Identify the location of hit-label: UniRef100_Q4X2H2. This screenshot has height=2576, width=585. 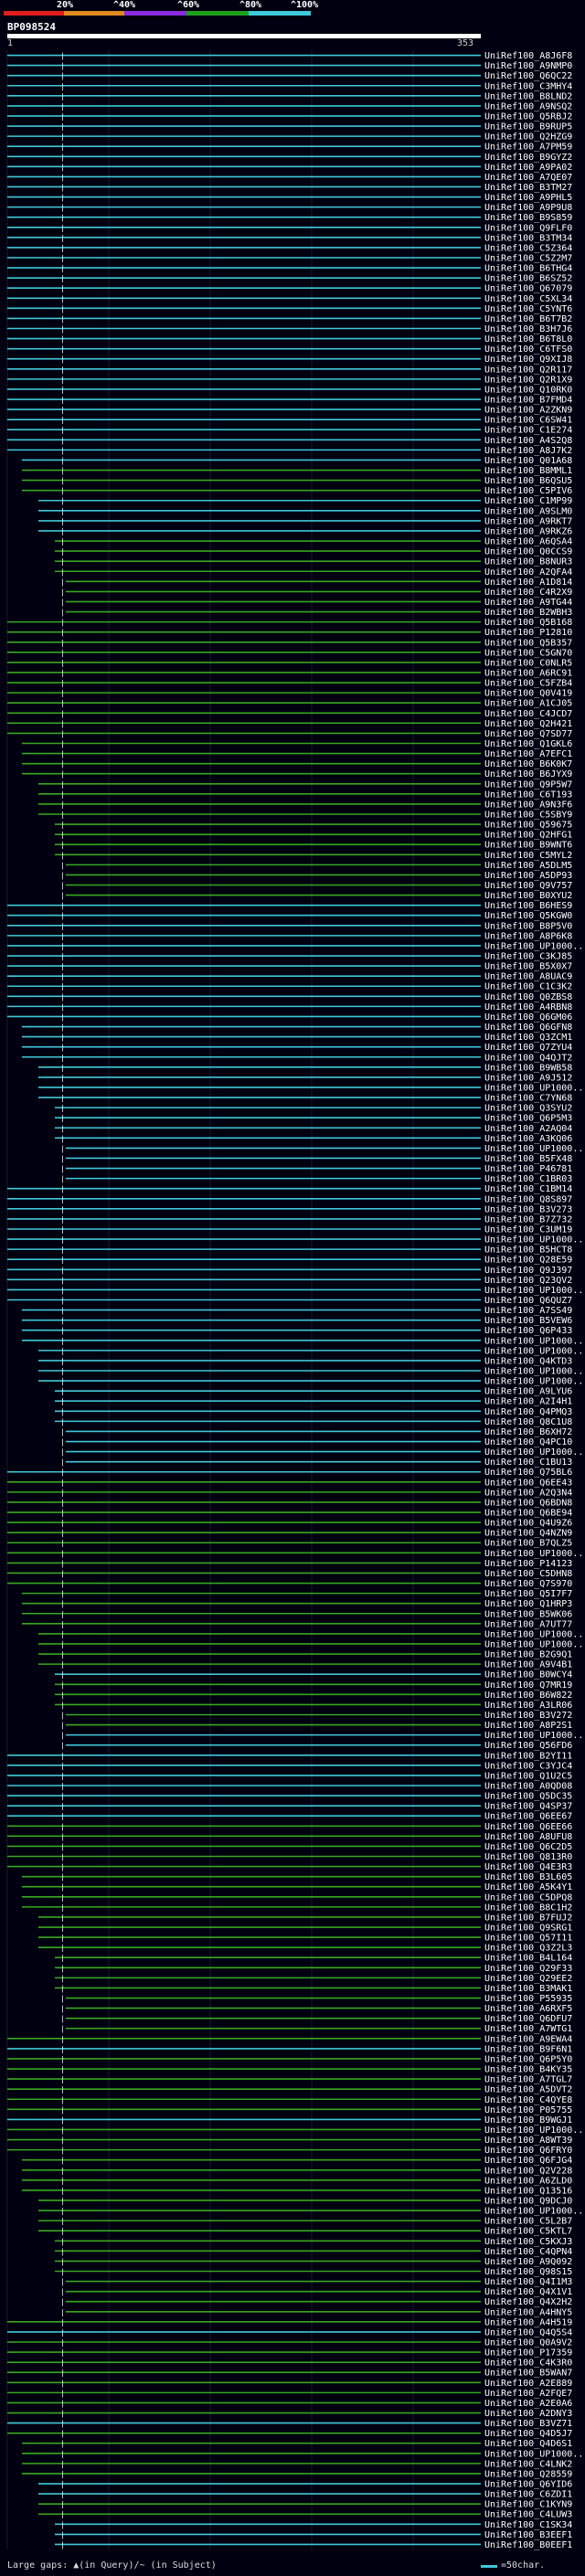
(528, 2302).